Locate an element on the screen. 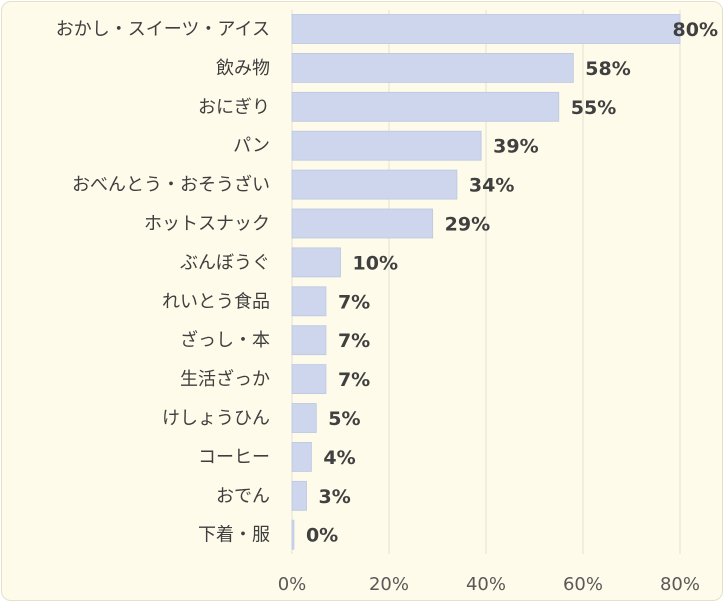 The height and width of the screenshot is (603, 725). category-label: 飲み物 is located at coordinates (243, 68).